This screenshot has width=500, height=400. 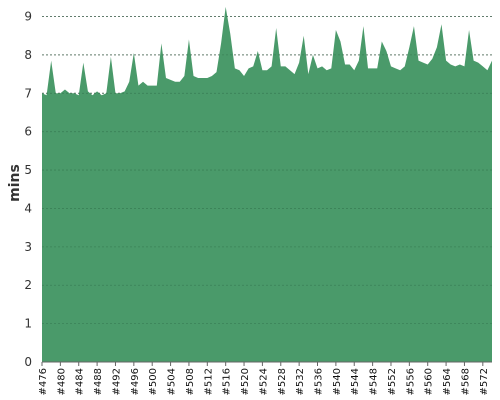 What do you see at coordinates (28, 208) in the screenshot?
I see `y-tick-label: 4` at bounding box center [28, 208].